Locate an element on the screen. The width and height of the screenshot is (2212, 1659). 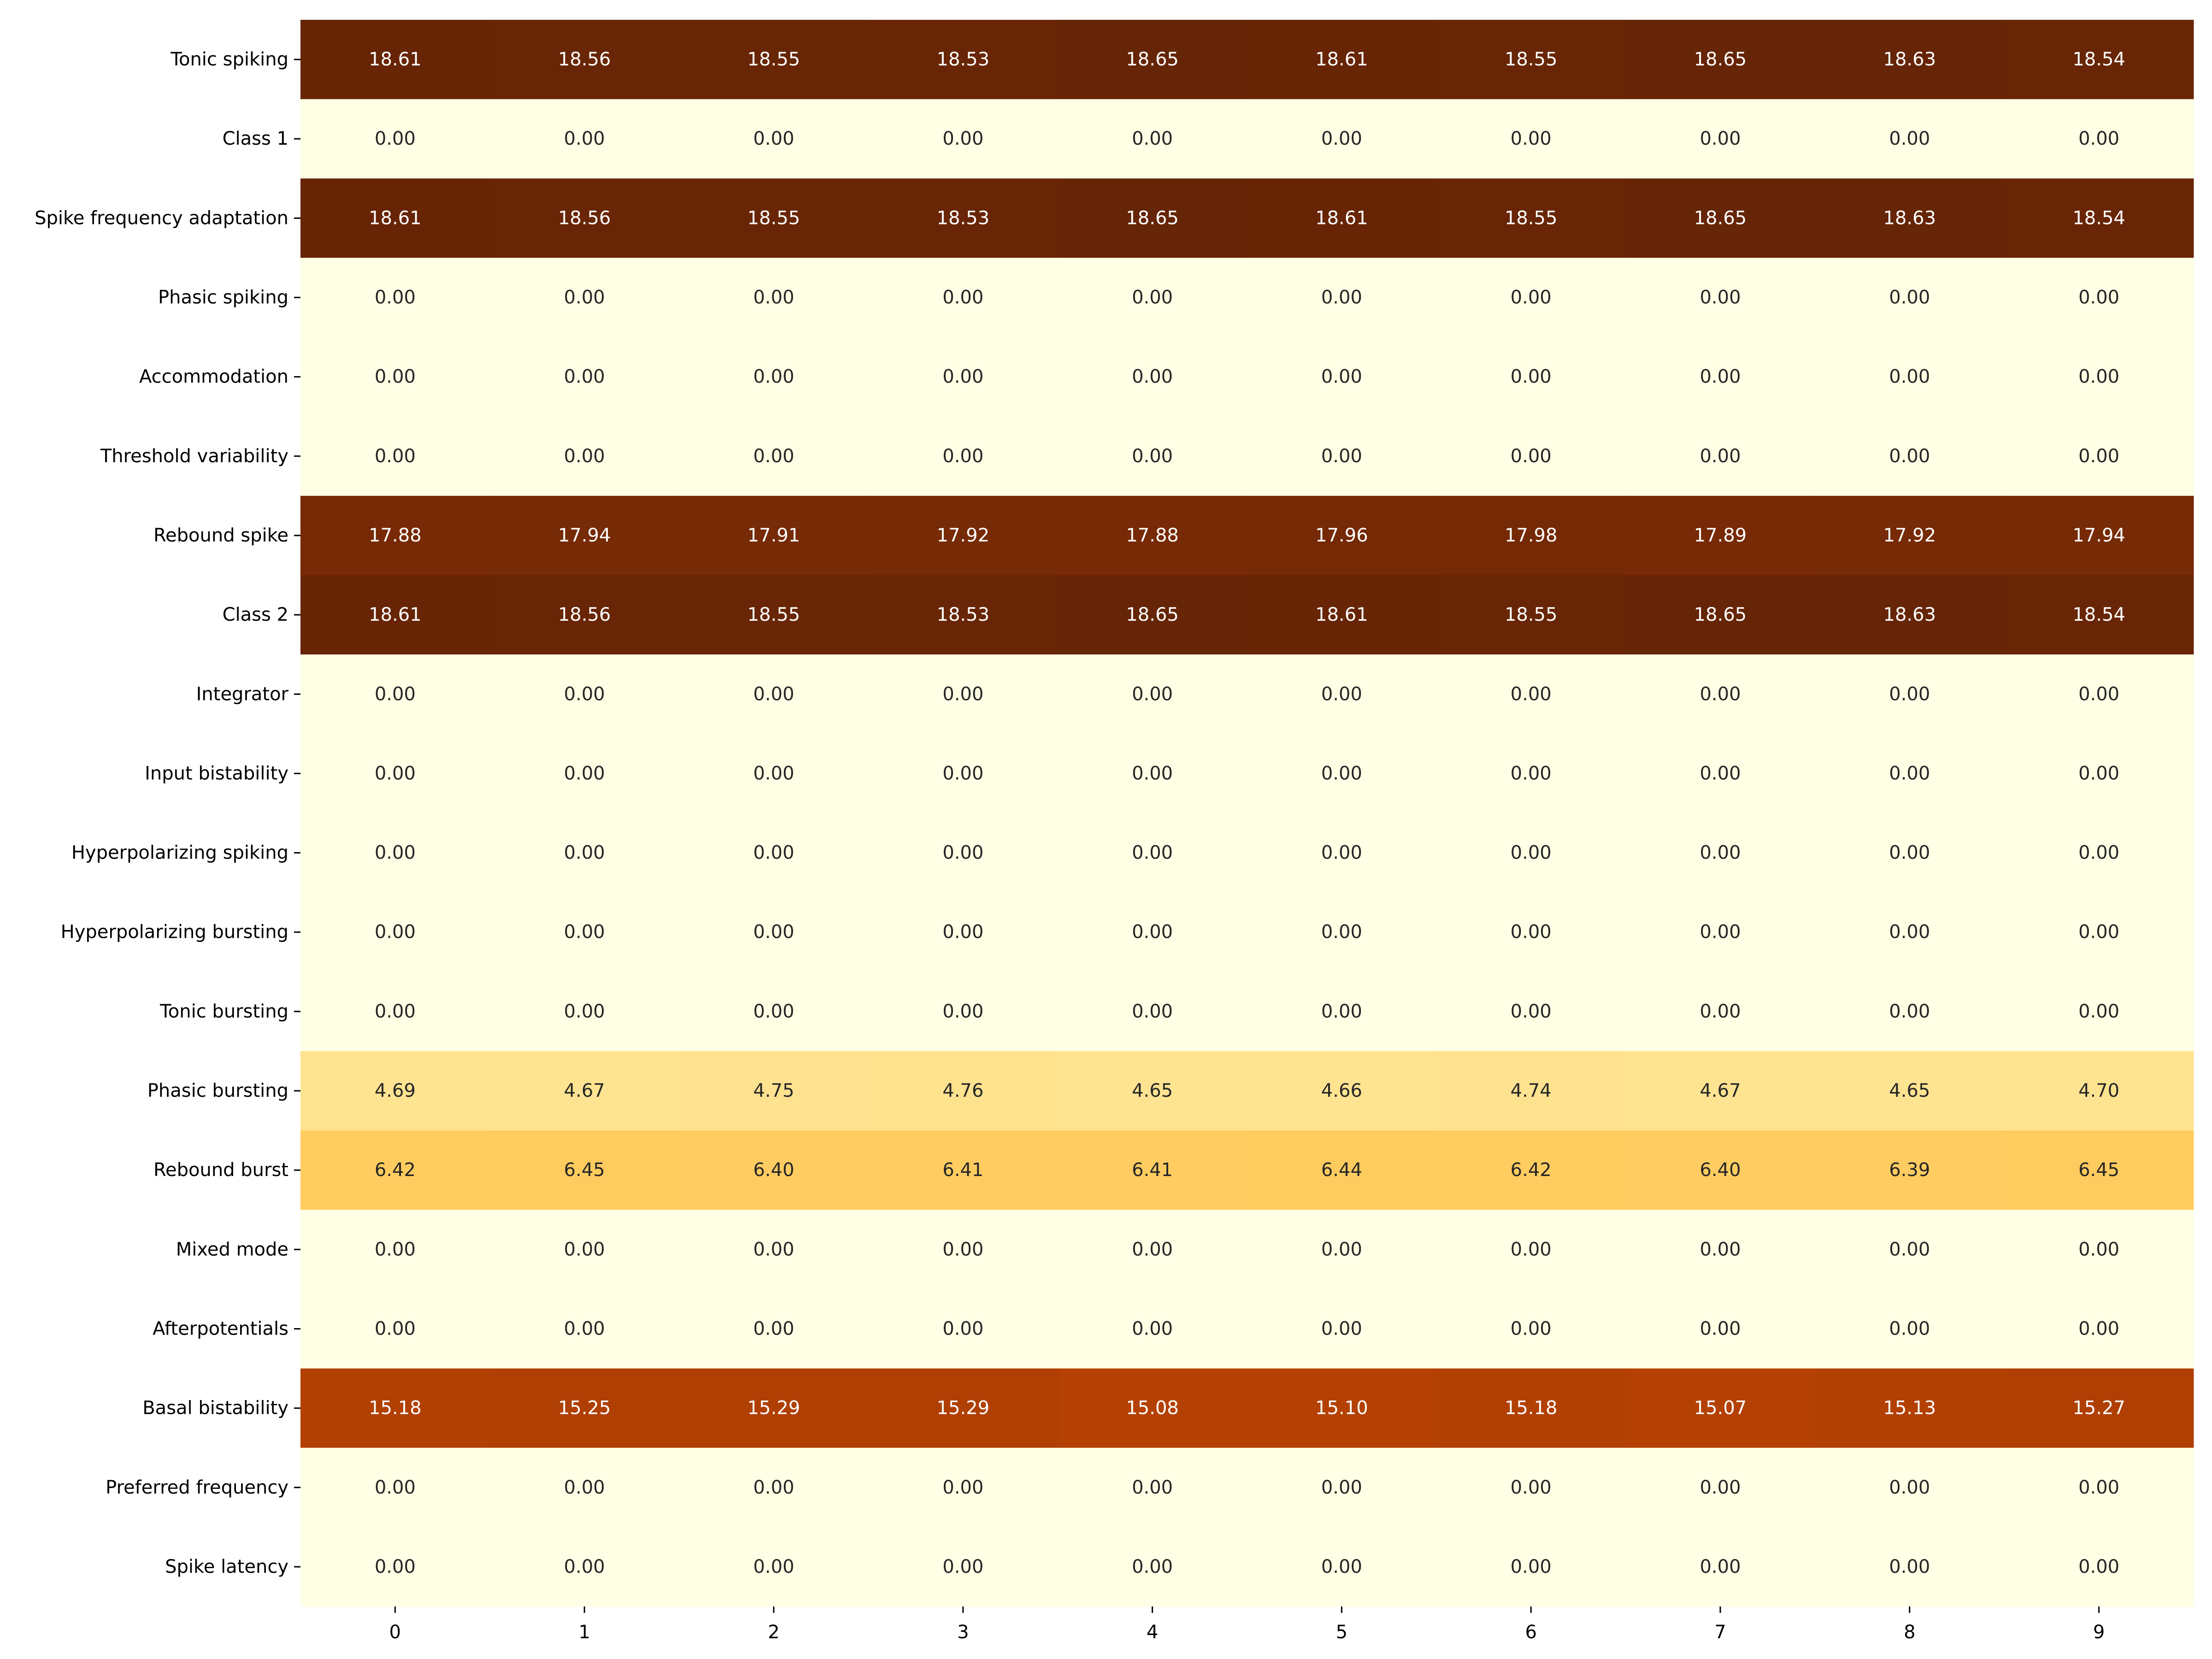
cell-value-label: 18.61 is located at coordinates (1341, 218).